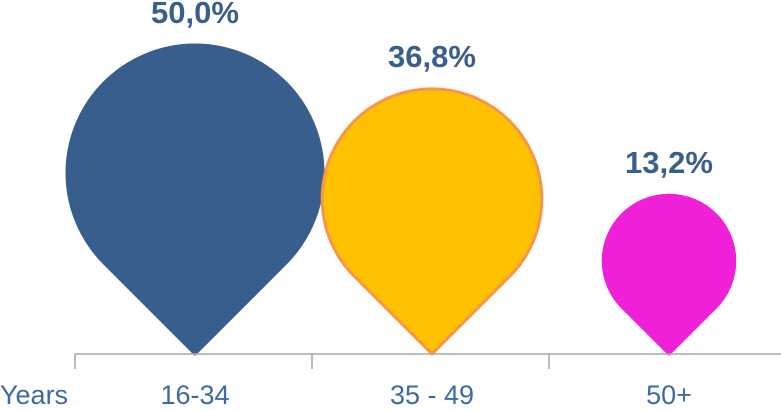  Describe the element at coordinates (195, 15) in the screenshot. I see `value-label-16-34: 50,0%` at that location.